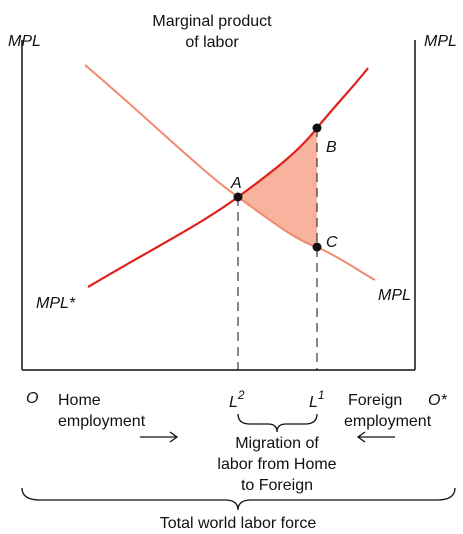  Describe the element at coordinates (277, 443) in the screenshot. I see `label: Migration of` at that location.